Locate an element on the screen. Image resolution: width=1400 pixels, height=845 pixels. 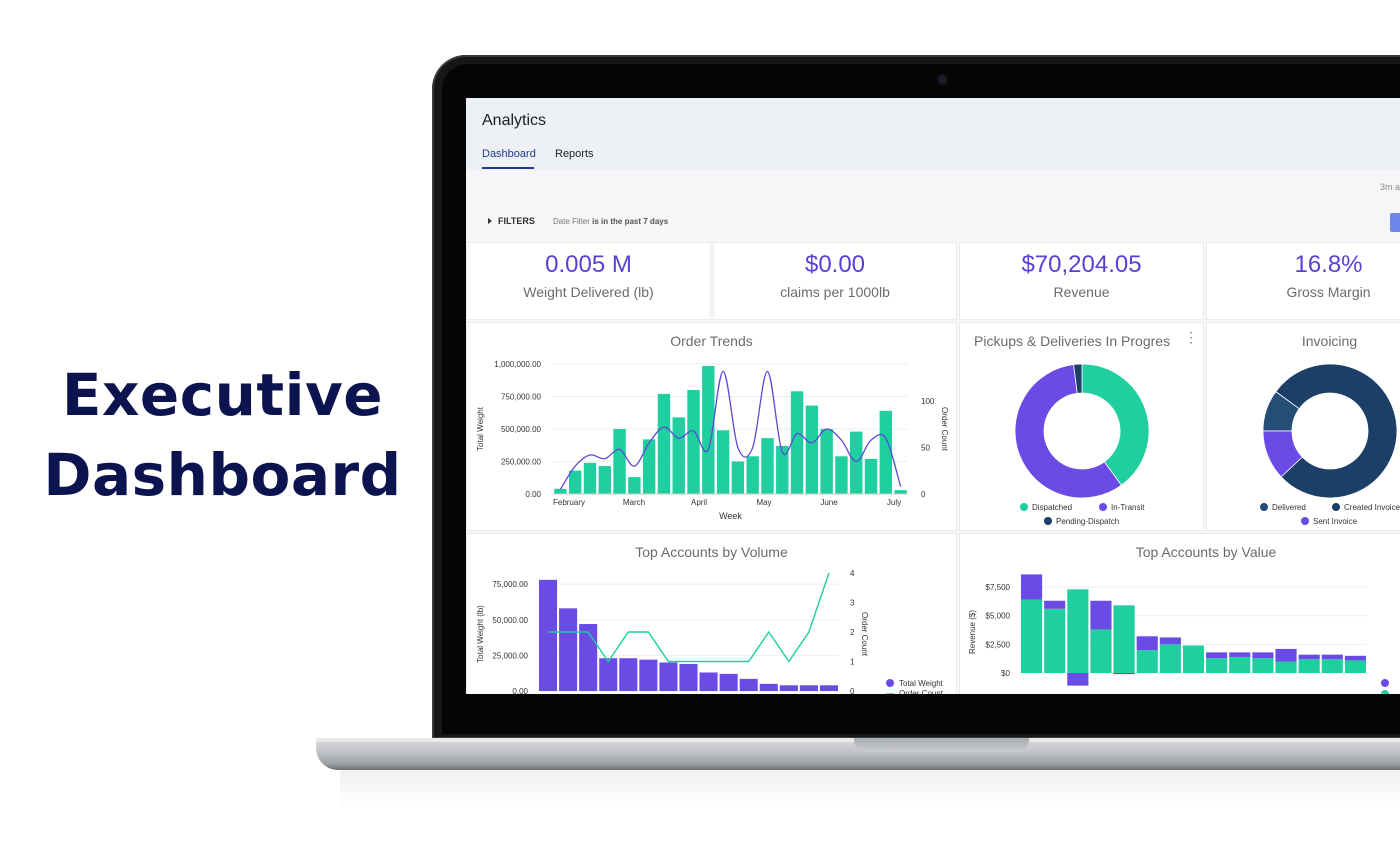
filters-toggle: FILTERS is located at coordinates (516, 221).